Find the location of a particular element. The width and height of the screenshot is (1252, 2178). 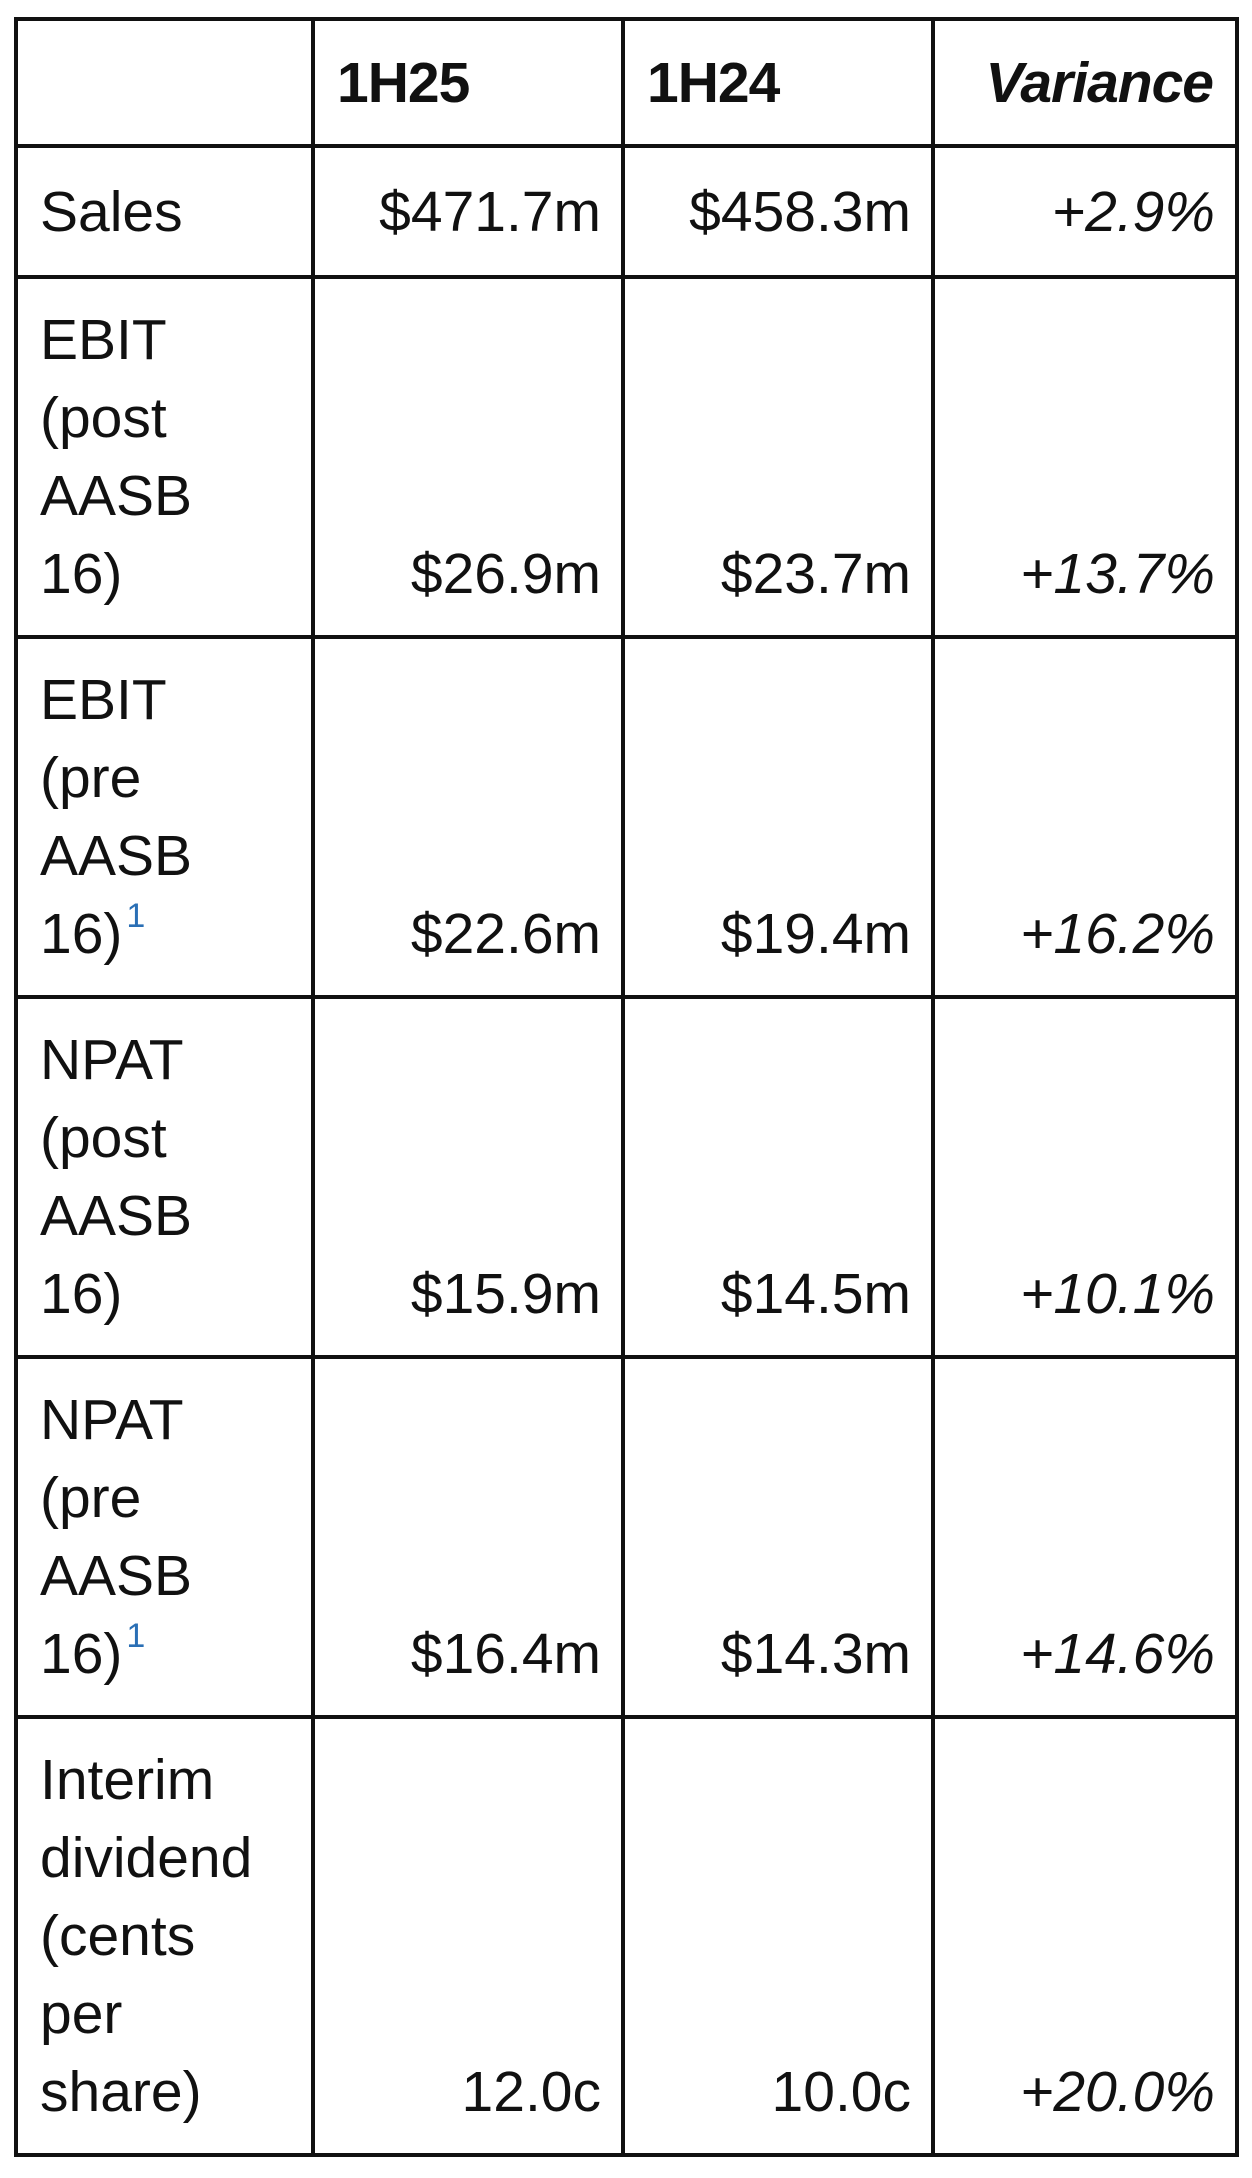

value-cell: $26.9m is located at coordinates (468, 457).